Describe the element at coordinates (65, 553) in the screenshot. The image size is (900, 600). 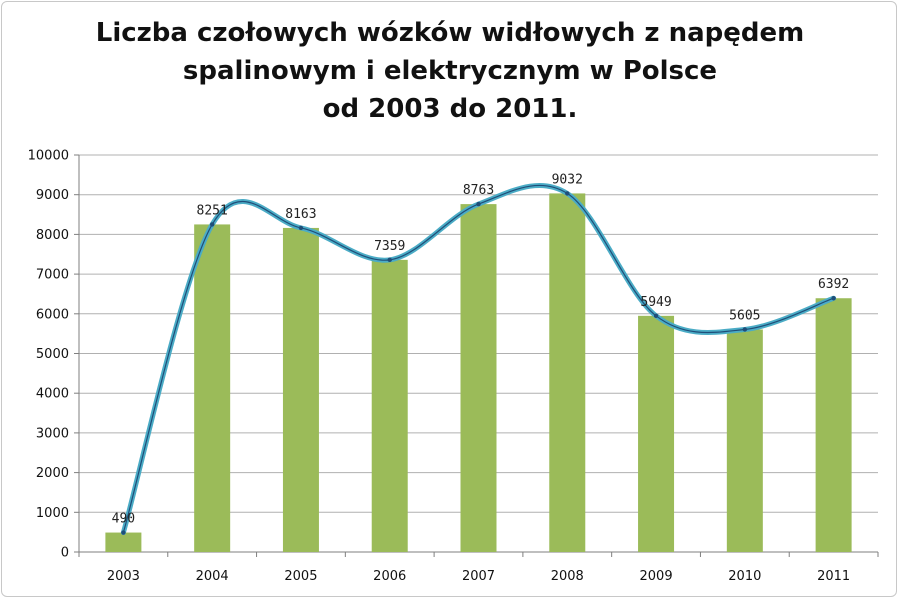
I see `y-tick-label: 0` at that location.